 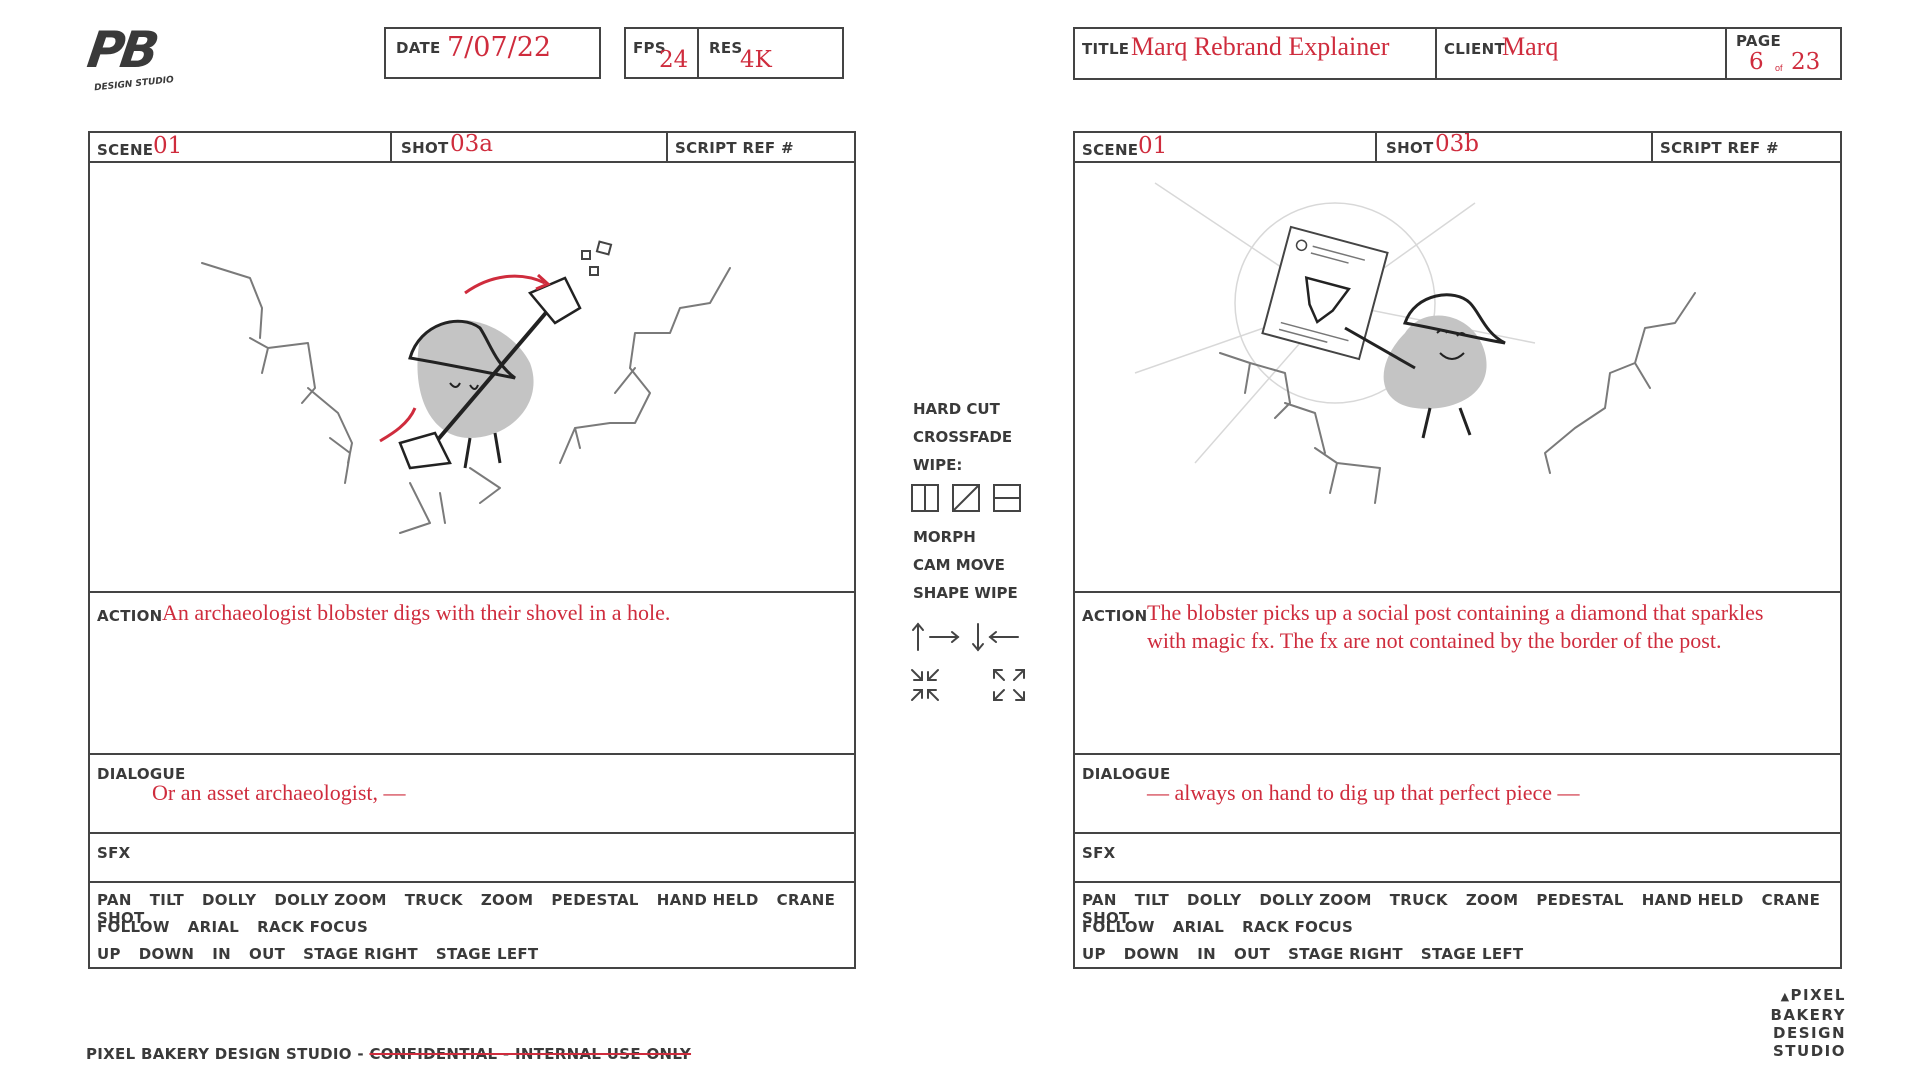 I want to click on crossfade: CROSSFADE, so click(x=963, y=437).